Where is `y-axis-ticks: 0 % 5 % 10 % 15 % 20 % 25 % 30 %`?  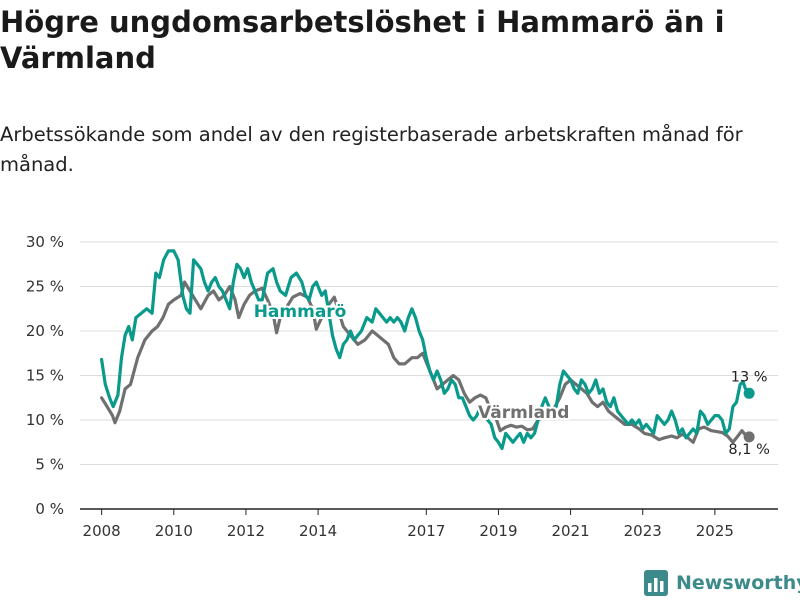
y-axis-ticks: 0 % 5 % 10 % 15 % 20 % 25 % 30 % is located at coordinates (45, 375).